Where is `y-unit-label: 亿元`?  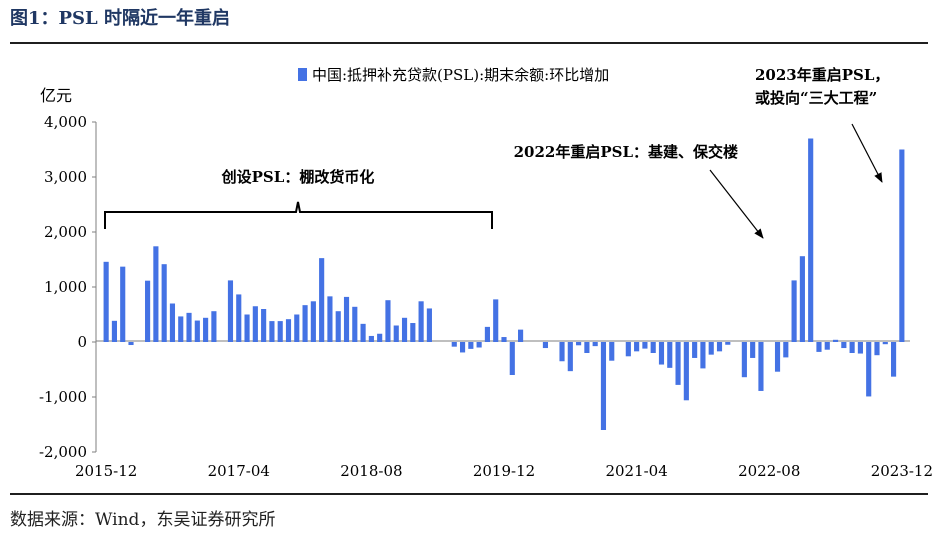 y-unit-label: 亿元 is located at coordinates (56, 95).